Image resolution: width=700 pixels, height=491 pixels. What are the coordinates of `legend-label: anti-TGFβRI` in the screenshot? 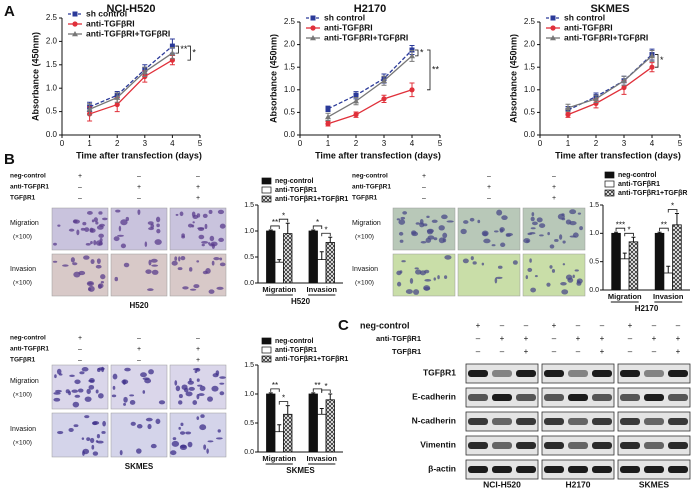 It's located at (348, 27).